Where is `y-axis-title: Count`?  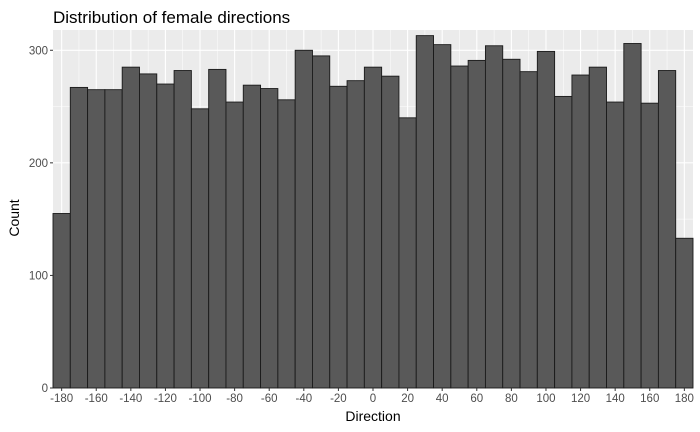
y-axis-title: Count is located at coordinates (14, 217).